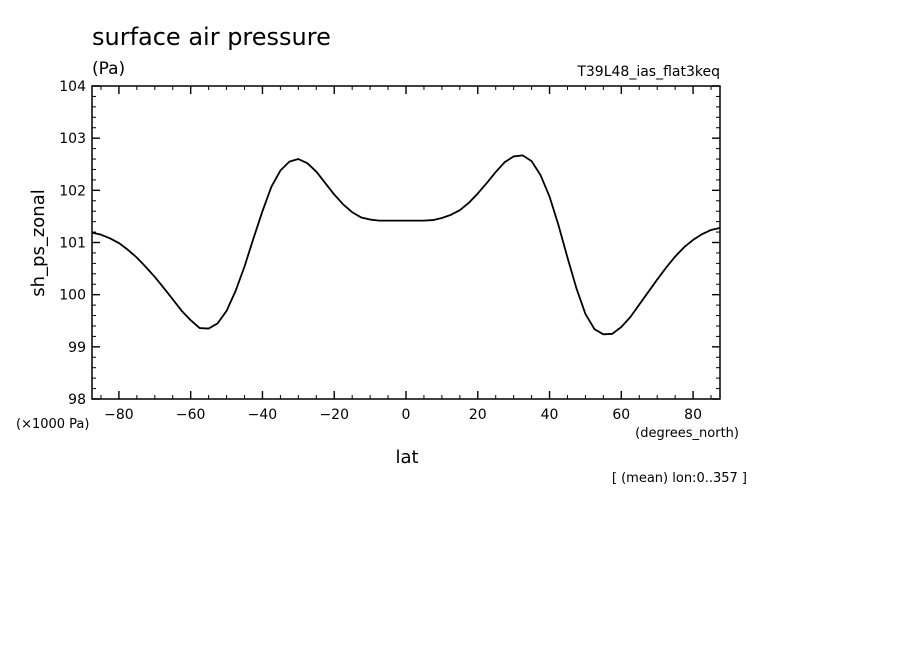  Describe the element at coordinates (406, 457) in the screenshot. I see `x-axis-label: lat` at that location.